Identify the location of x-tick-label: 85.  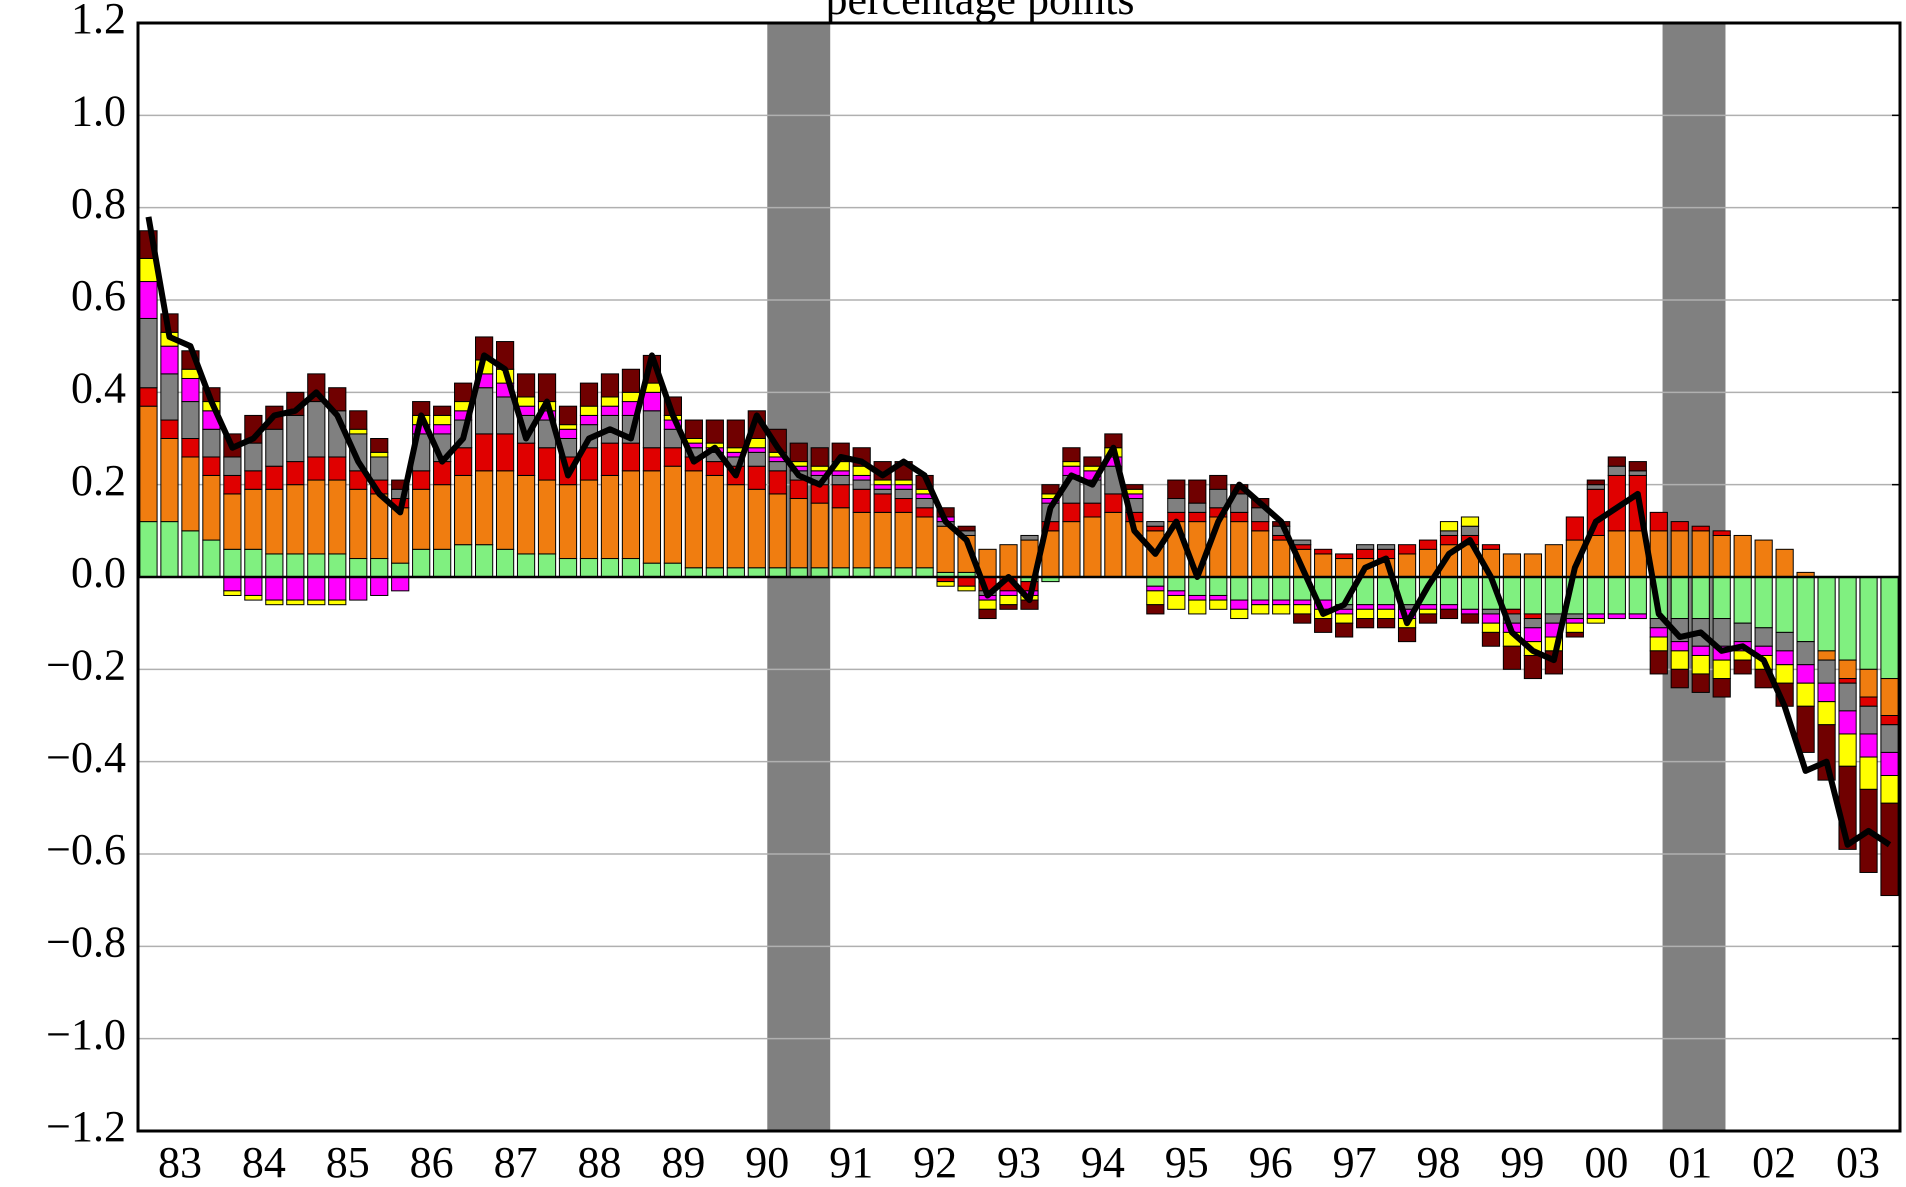
(348, 1162).